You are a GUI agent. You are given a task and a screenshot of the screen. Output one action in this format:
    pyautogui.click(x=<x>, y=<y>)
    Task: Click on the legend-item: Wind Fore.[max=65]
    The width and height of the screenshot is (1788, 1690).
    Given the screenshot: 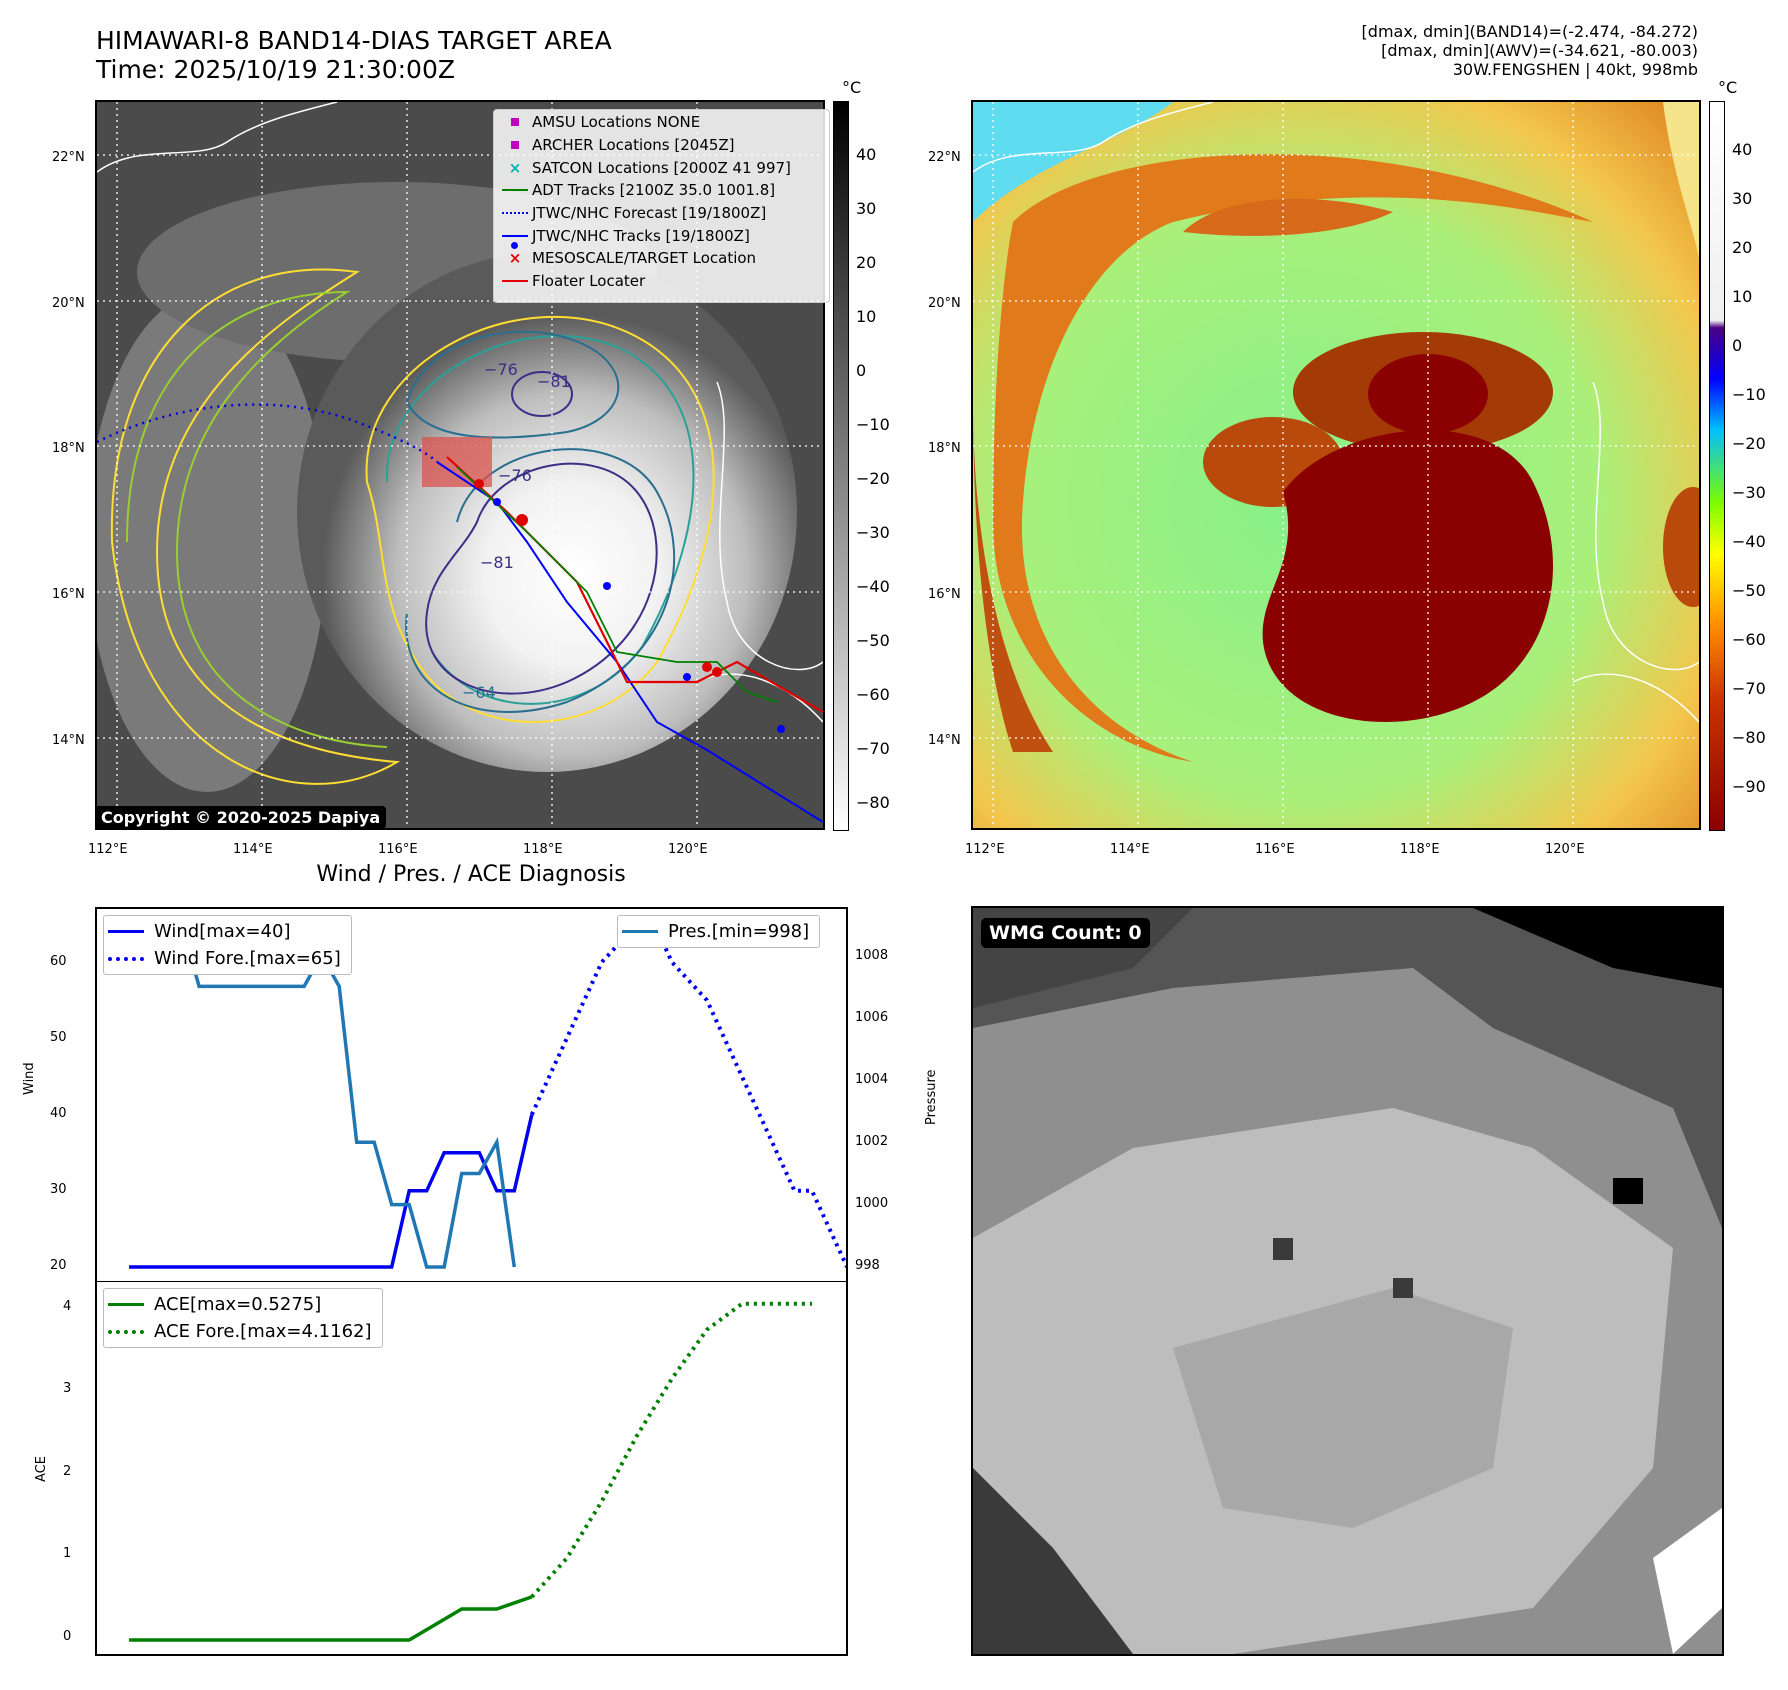 What is the action you would take?
    pyautogui.click(x=227, y=958)
    